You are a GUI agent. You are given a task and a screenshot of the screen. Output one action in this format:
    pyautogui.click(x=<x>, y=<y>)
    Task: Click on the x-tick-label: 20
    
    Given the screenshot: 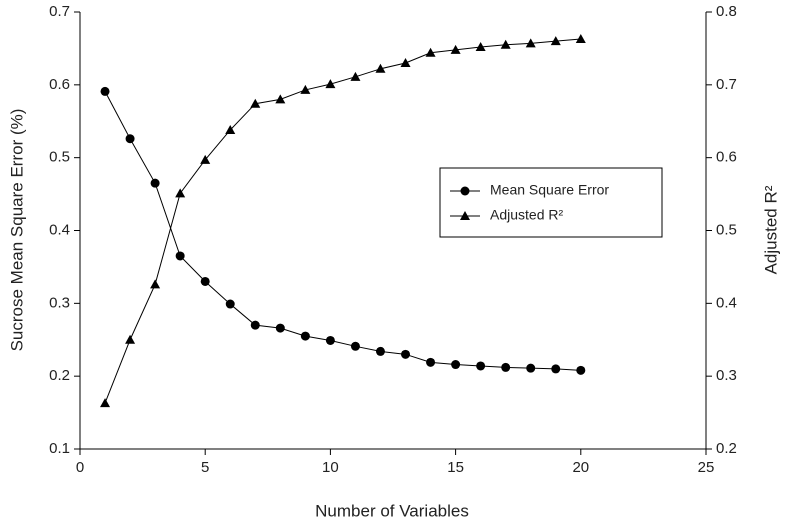 What is the action you would take?
    pyautogui.click(x=580, y=467)
    